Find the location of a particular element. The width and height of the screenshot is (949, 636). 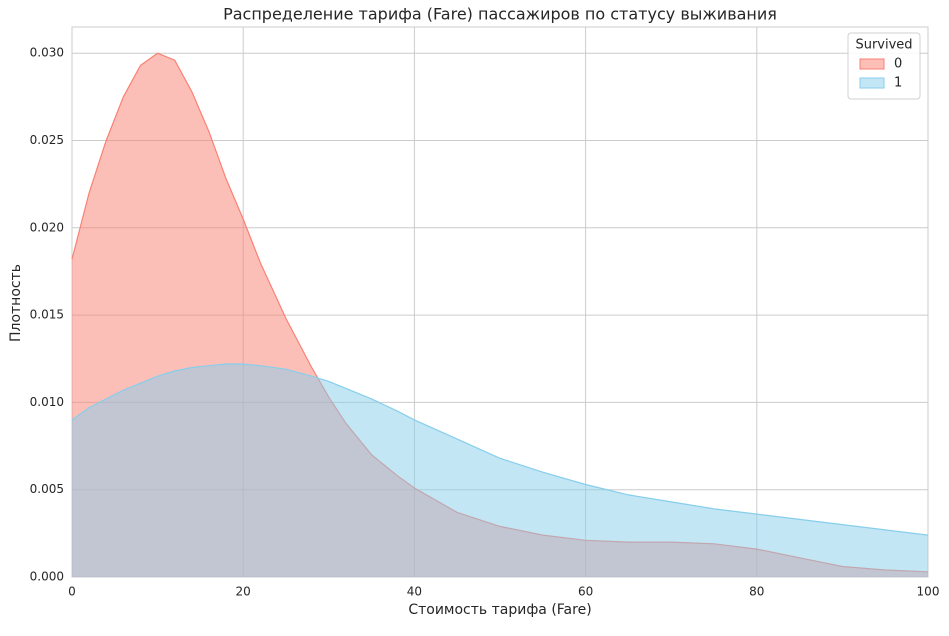

legend-label: 1 is located at coordinates (898, 83).